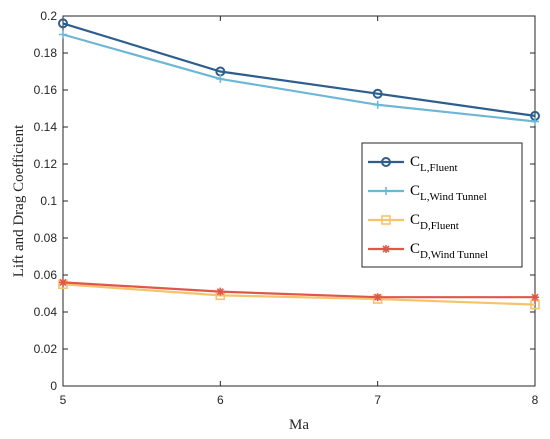 The width and height of the screenshot is (550, 439). I want to click on y-tick-label: 0.14, so click(46, 127).